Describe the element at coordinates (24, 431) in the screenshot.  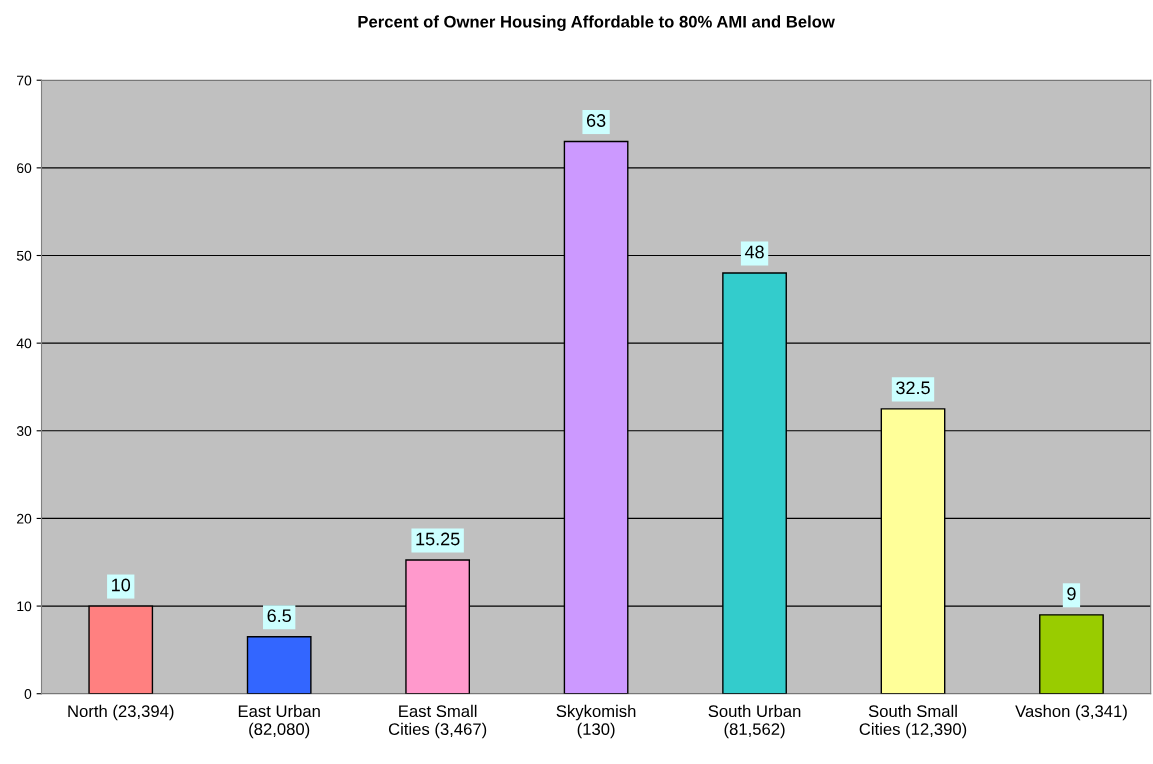
I see `y-tick-label: 30` at that location.